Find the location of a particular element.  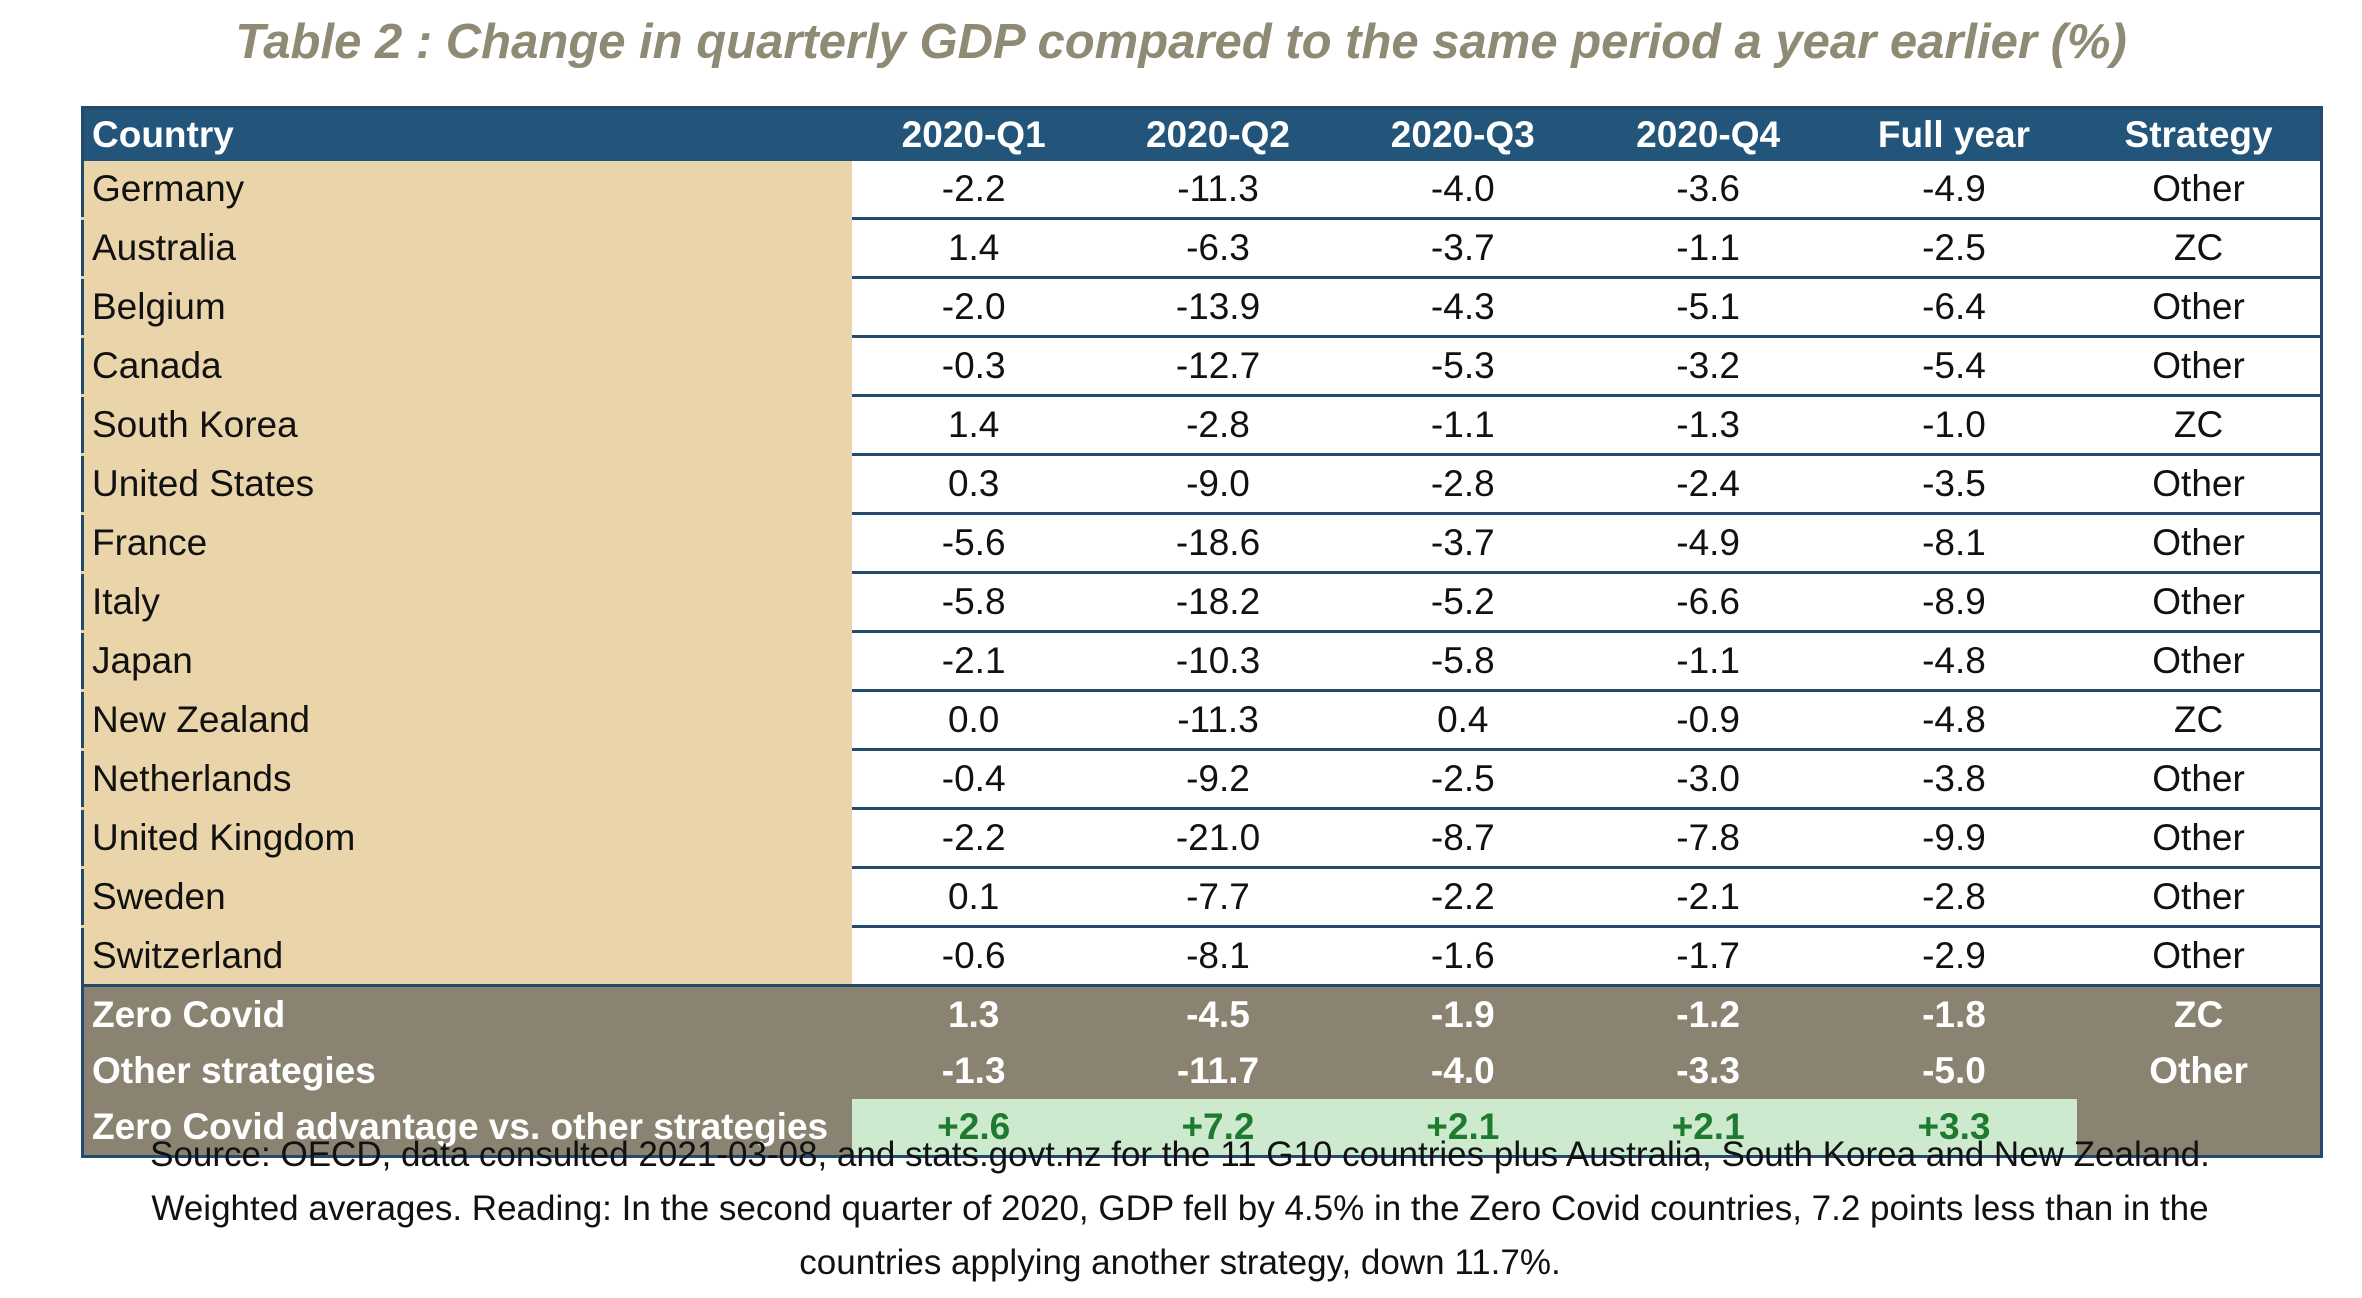

value-cell: -4.9 is located at coordinates (1708, 543).